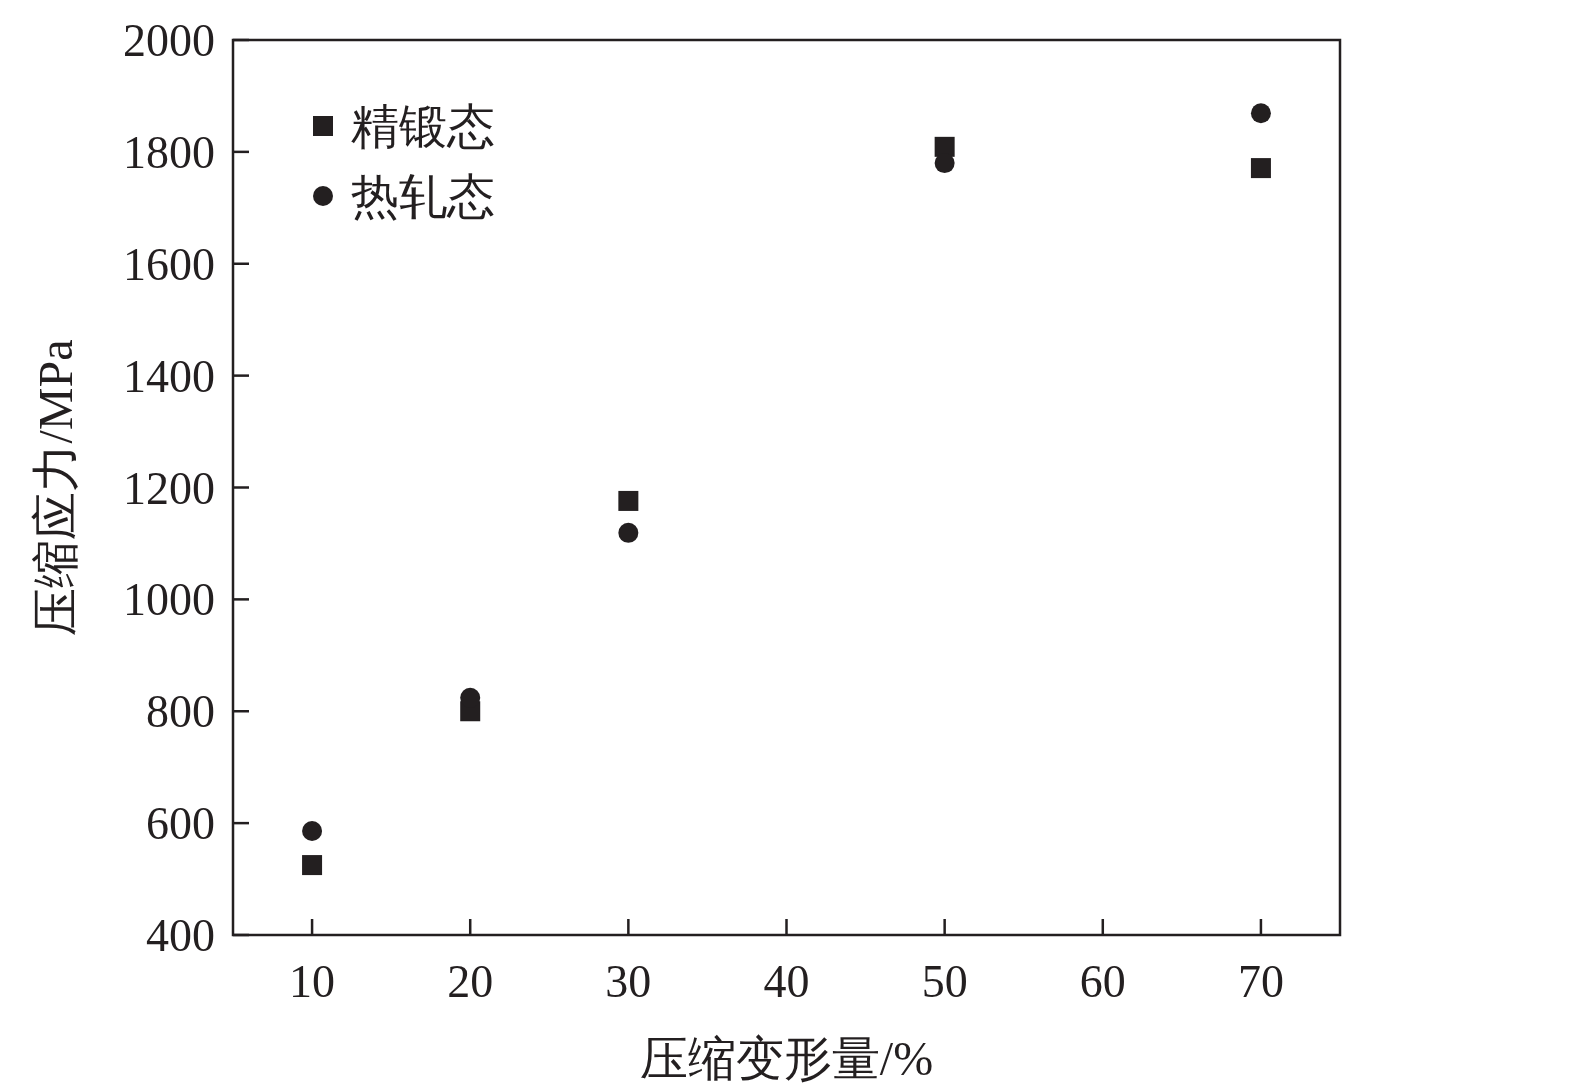 The image size is (1575, 1092). Describe the element at coordinates (169, 488) in the screenshot. I see `y-tick-label: 1200` at that location.